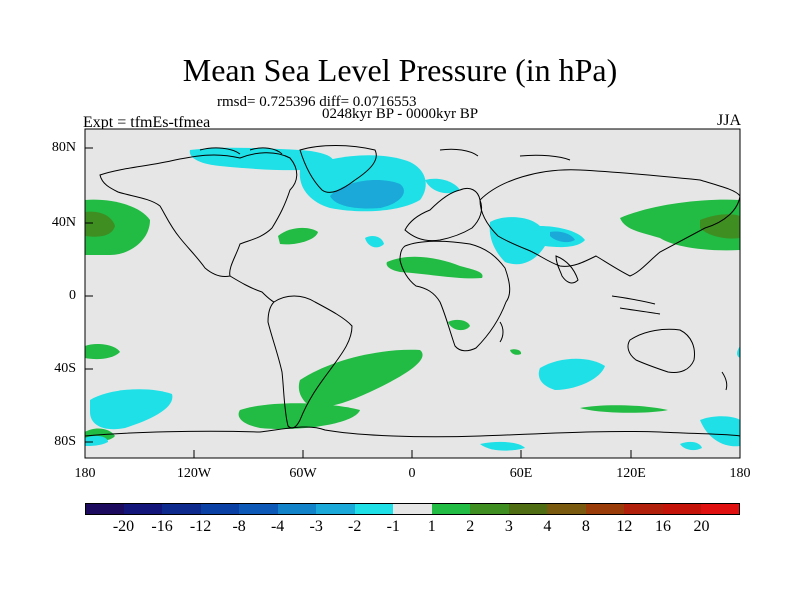  Describe the element at coordinates (303, 473) in the screenshot. I see `lon-label-60w: 60W` at that location.